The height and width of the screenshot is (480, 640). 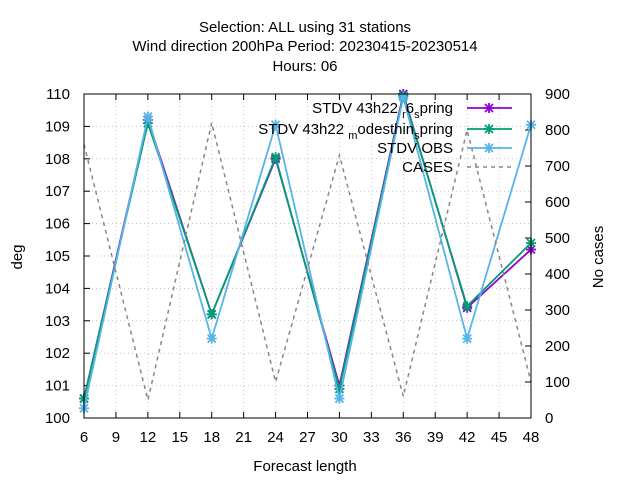 What do you see at coordinates (57, 191) in the screenshot?
I see `y-tick-label: 107` at bounding box center [57, 191].